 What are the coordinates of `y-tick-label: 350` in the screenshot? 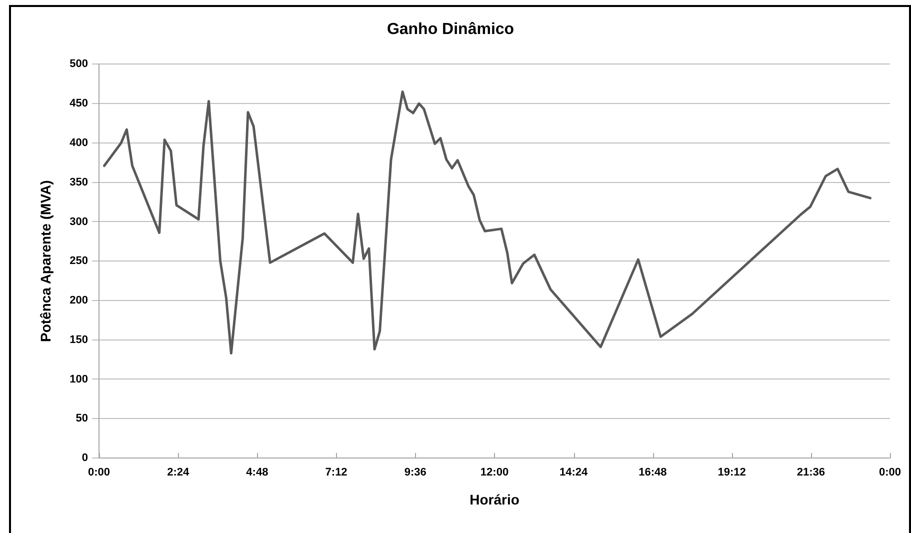 It's located at (79, 182).